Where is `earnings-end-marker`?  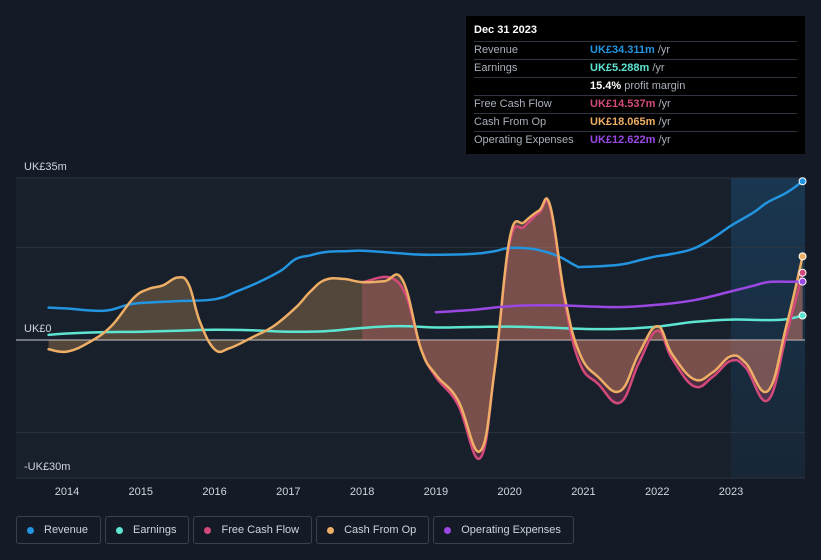
earnings-end-marker is located at coordinates (802, 315).